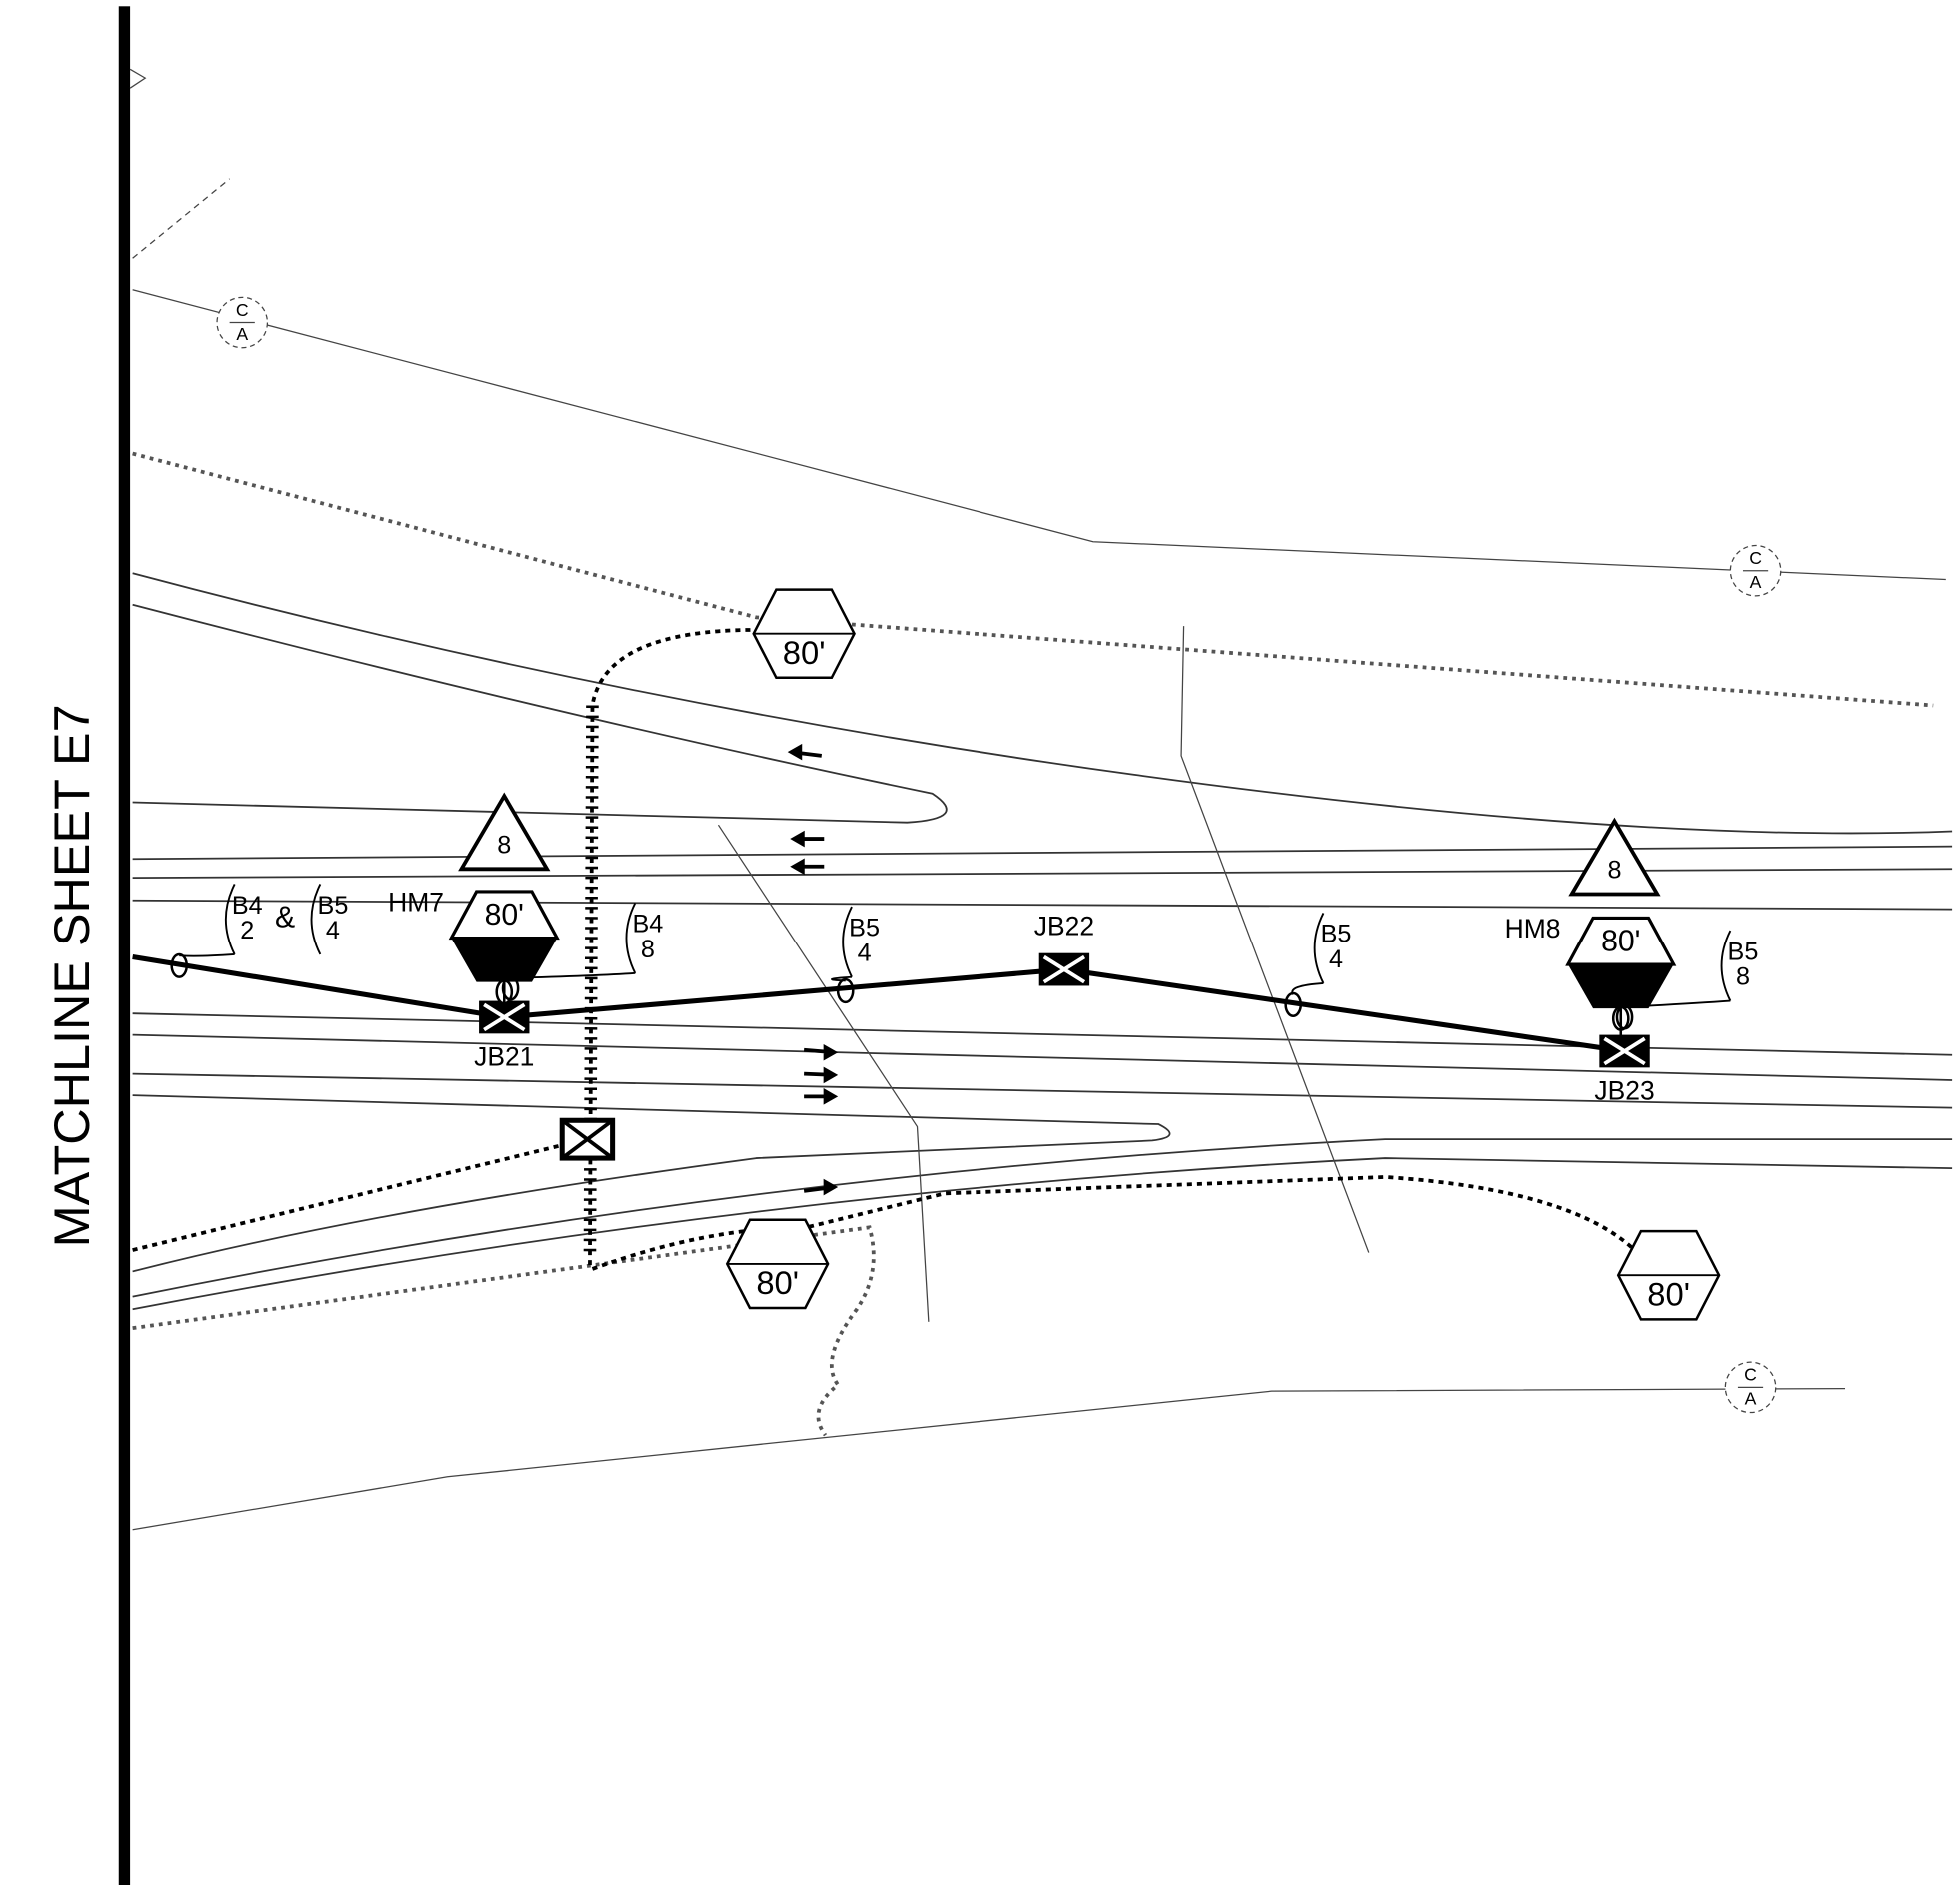 This screenshot has height=1885, width=1960. Describe the element at coordinates (416, 903) in the screenshot. I see `luminaire-label: HM7` at that location.